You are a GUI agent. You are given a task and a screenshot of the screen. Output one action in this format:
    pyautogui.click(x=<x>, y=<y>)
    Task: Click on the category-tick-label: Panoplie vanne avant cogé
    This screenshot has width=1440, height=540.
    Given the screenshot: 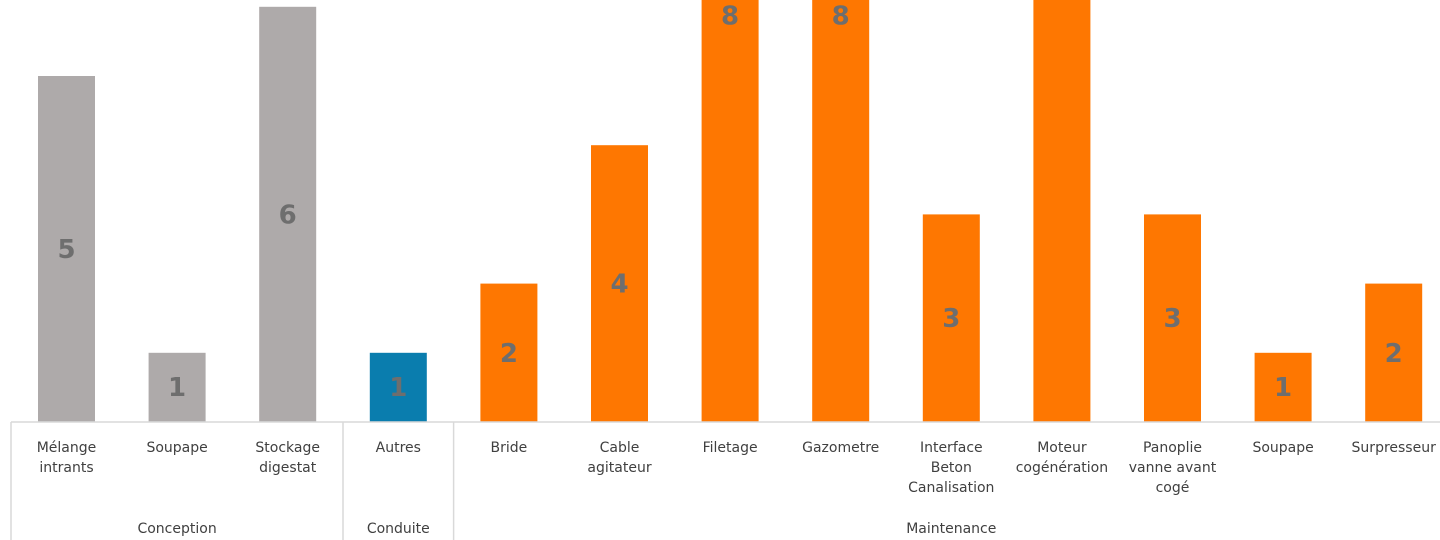 What is the action you would take?
    pyautogui.click(x=1173, y=468)
    